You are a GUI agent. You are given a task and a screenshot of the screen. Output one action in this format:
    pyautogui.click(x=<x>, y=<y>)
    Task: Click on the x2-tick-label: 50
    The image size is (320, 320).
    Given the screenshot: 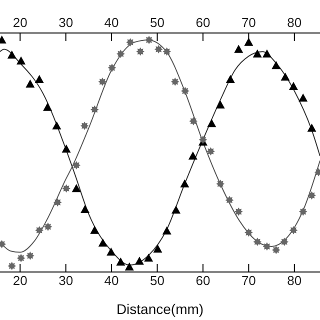 What is the action you would take?
    pyautogui.click(x=157, y=22)
    